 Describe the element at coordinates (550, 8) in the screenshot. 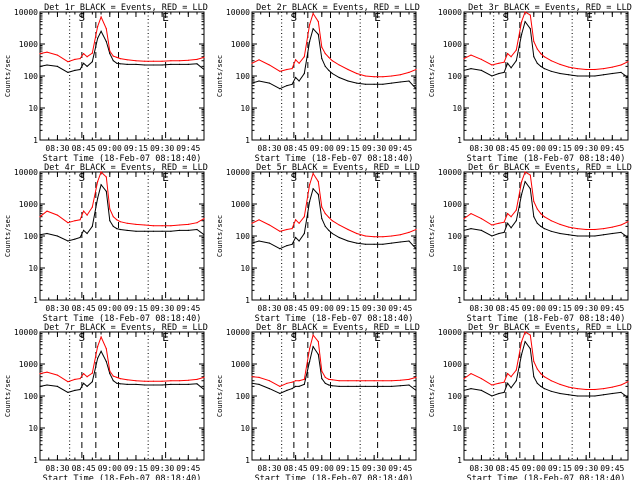

I see `panel-title: Det 3r BLACK = Events, RED = LLD` at that location.